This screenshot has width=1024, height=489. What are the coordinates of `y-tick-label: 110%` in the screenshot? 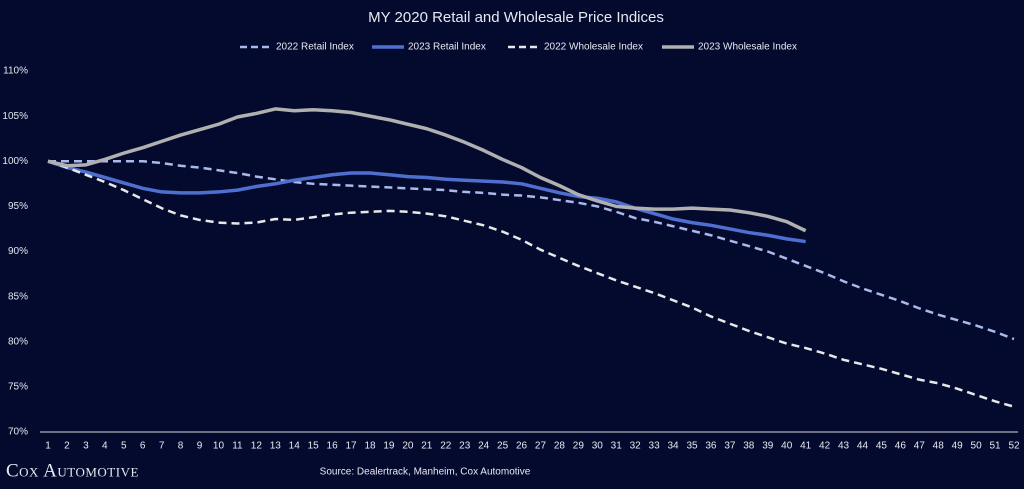 It's located at (15, 71).